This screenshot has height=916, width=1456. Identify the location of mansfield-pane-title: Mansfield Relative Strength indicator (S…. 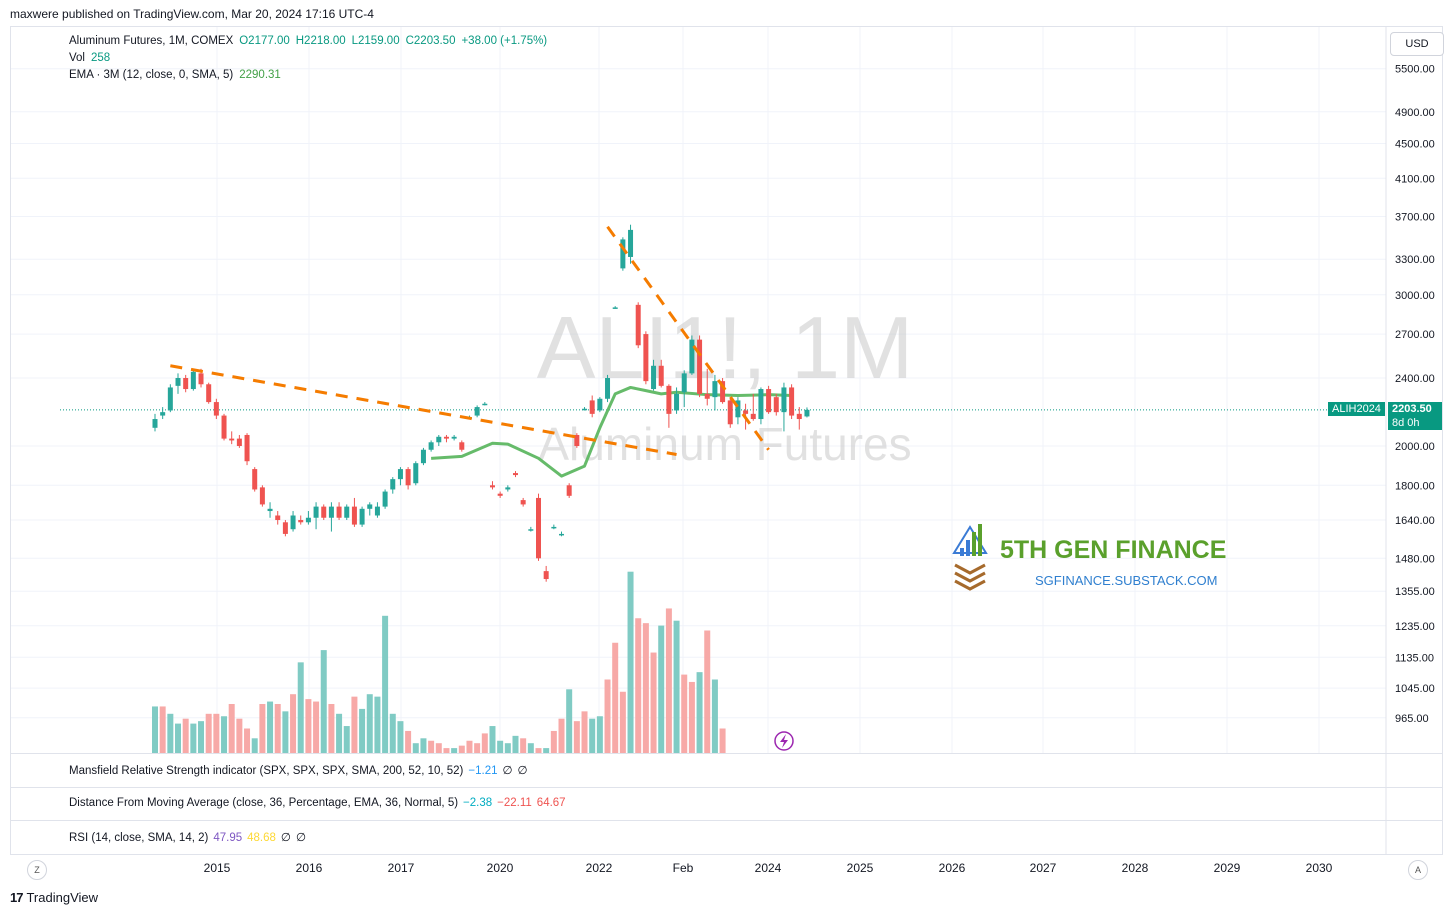
(301, 770).